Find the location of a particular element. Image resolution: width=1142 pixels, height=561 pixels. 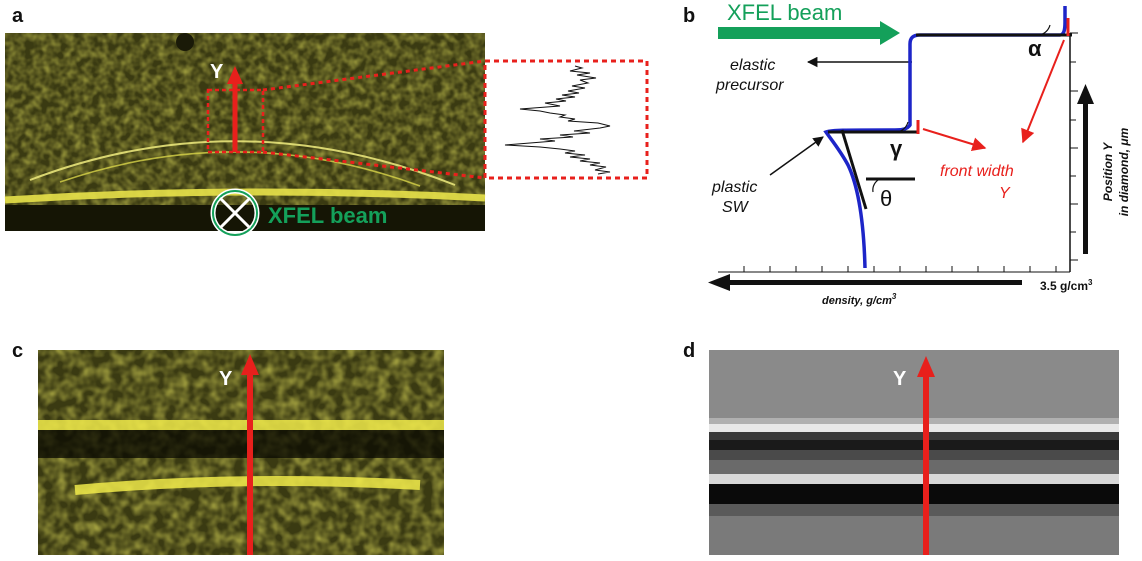

panel-b-elastic-label-1: elastic is located at coordinates (752, 65).